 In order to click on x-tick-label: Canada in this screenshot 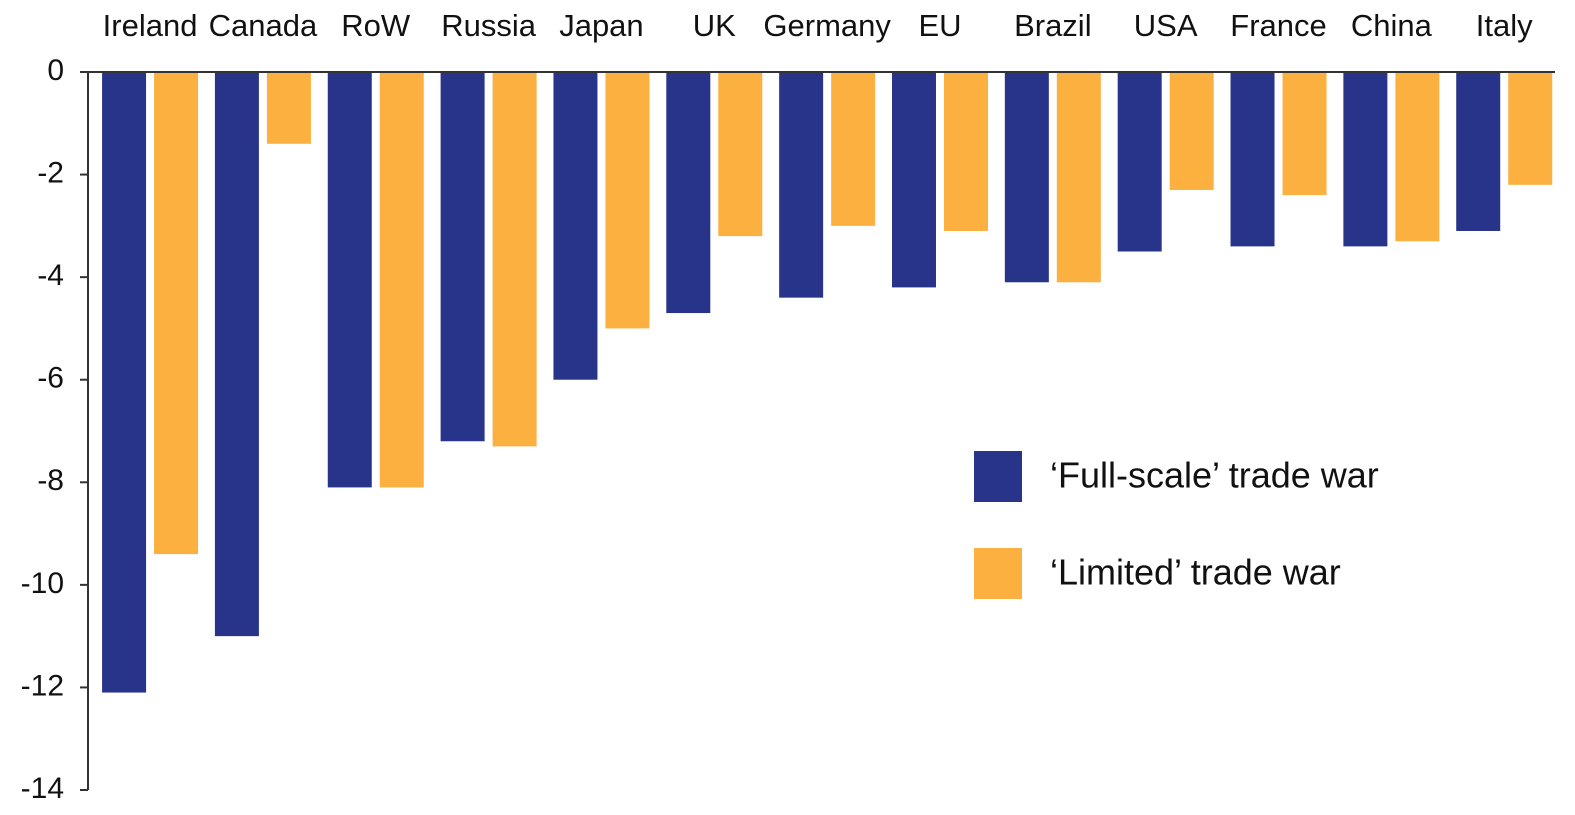, I will do `click(263, 25)`.